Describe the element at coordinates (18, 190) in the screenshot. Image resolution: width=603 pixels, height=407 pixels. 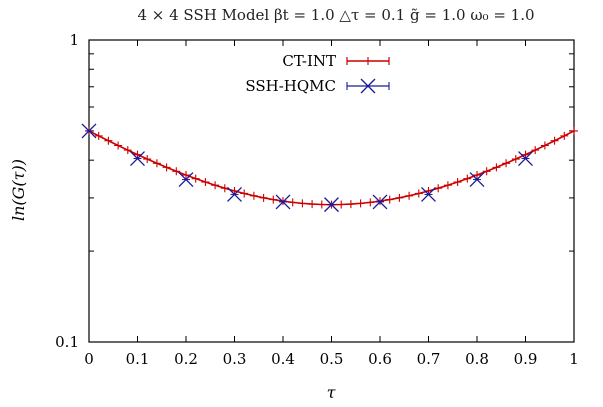
I see `y-axis-label: ln(G(τ))` at that location.